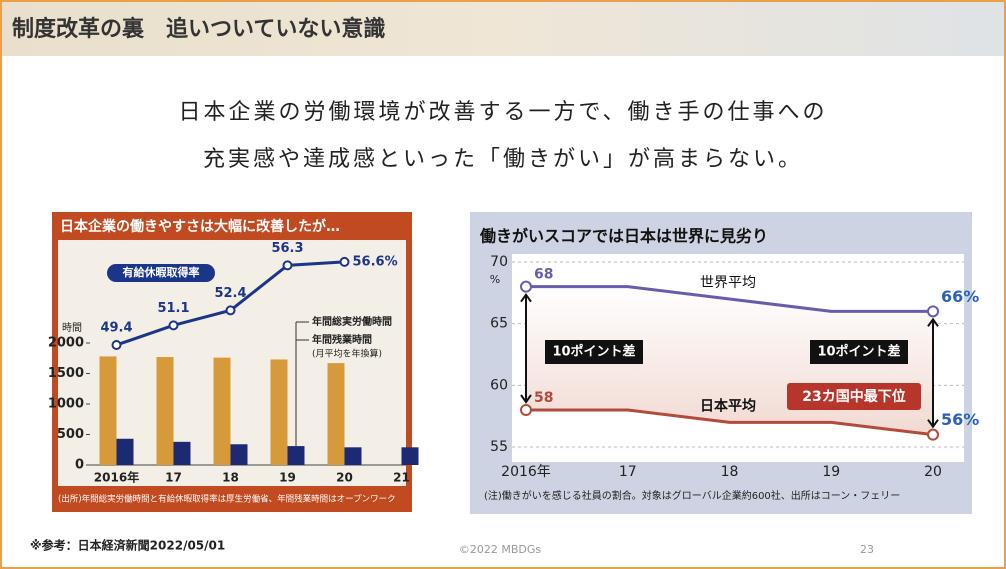  I want to click on y-tick-label: 60, so click(499, 385).